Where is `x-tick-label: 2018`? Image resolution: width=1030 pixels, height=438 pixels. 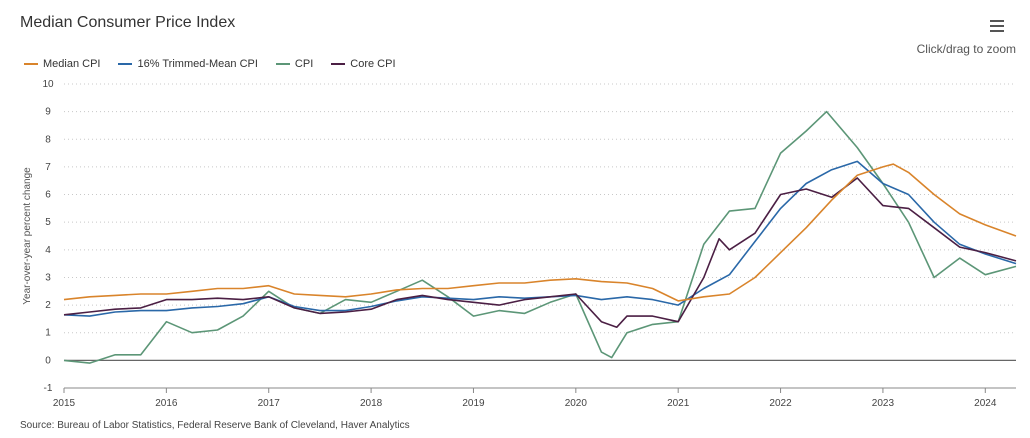
x-tick-label: 2018 is located at coordinates (371, 403).